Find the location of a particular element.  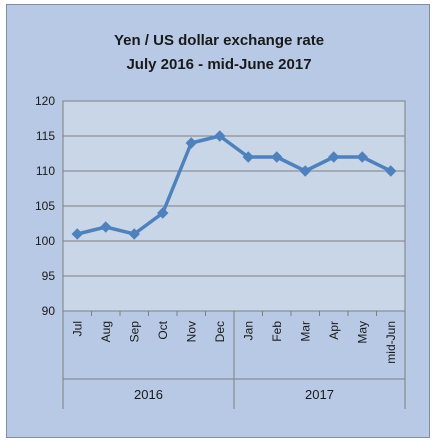

chart-title: Yen / US dollar exchange rate is located at coordinates (219, 40).